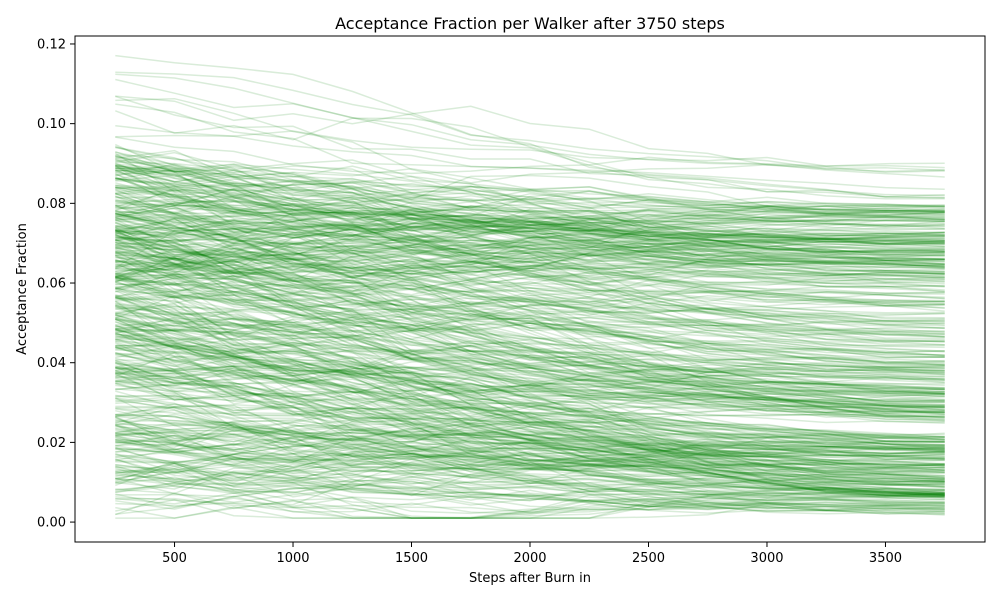 The width and height of the screenshot is (1000, 600). What do you see at coordinates (766, 558) in the screenshot?
I see `x-tick-label: 3000` at bounding box center [766, 558].